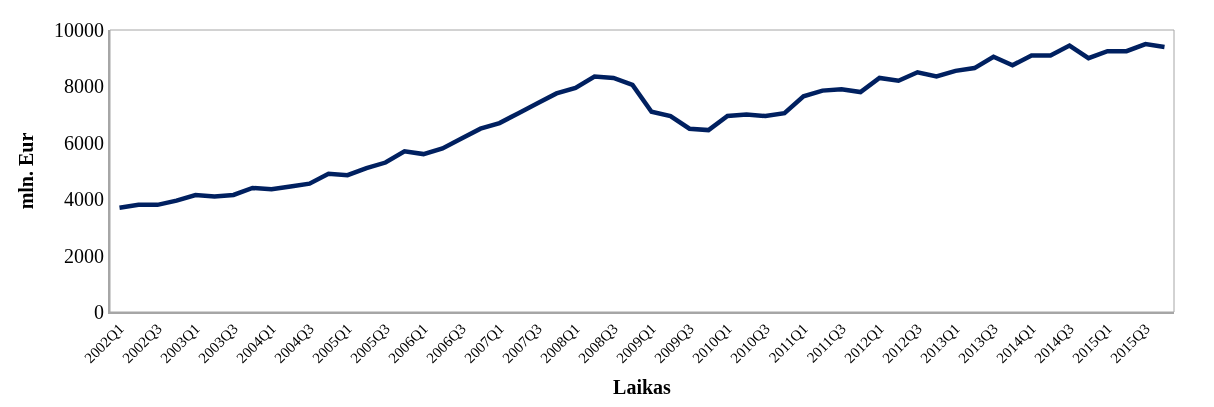 The width and height of the screenshot is (1214, 407). I want to click on x-axis-title: Laikas, so click(642, 387).